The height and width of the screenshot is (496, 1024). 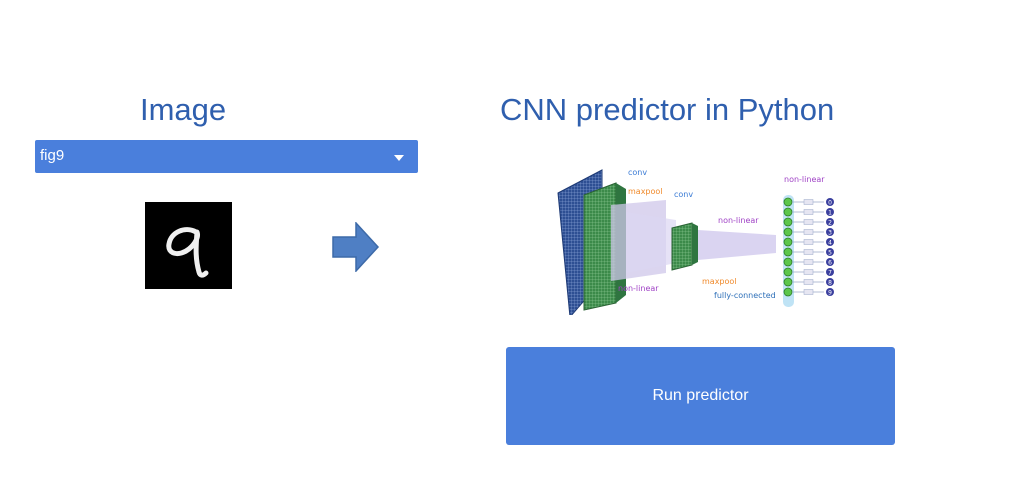 What do you see at coordinates (683, 194) in the screenshot?
I see `conv2-label: conv` at bounding box center [683, 194].